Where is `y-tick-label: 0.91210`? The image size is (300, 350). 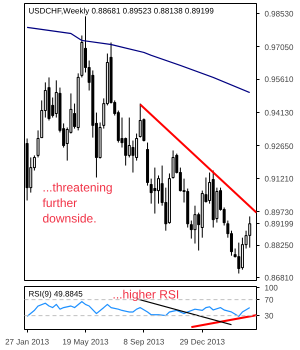
y-tick-label: 0.91210 is located at coordinates (279, 179).